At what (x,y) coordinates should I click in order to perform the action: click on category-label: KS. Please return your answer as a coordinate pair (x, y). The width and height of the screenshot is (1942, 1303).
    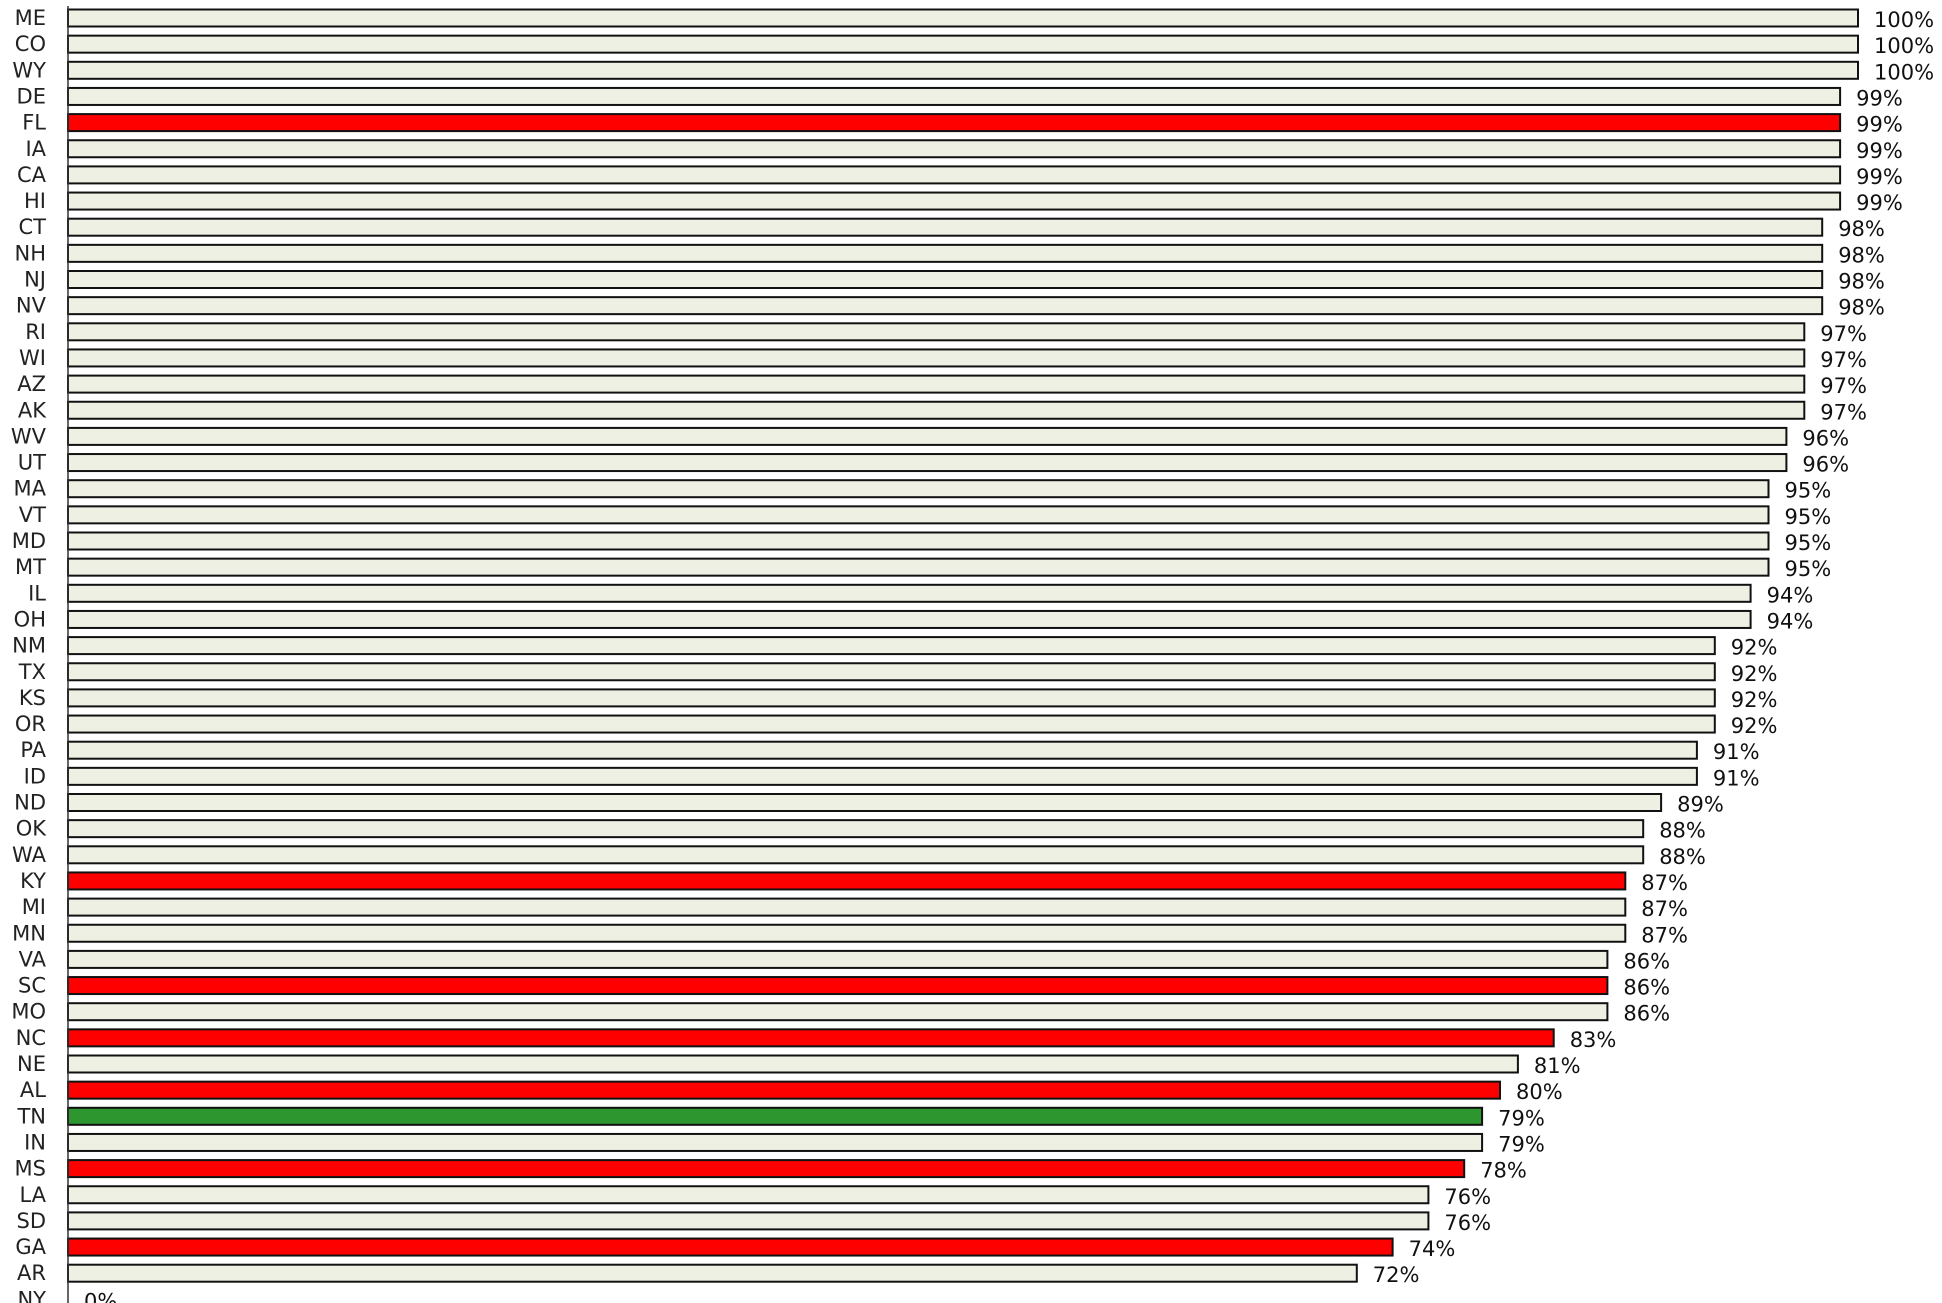
    Looking at the image, I should click on (32, 698).